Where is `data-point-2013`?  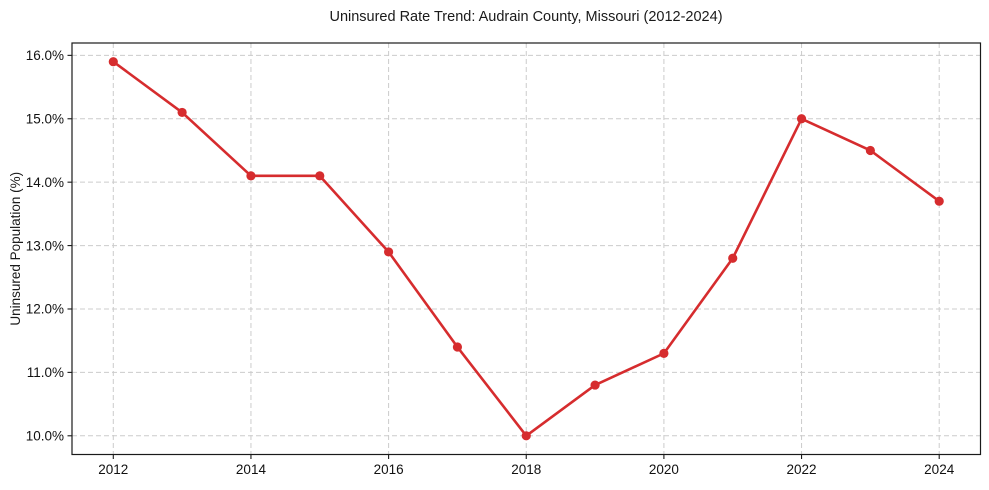
data-point-2013 is located at coordinates (182, 112).